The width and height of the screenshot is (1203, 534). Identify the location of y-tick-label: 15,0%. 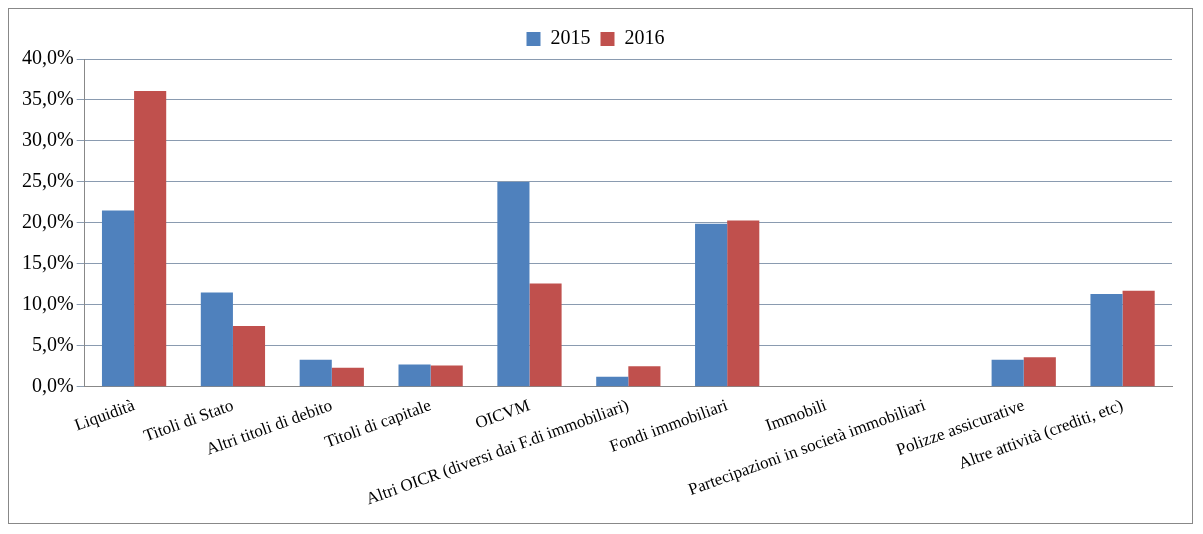
(47, 262).